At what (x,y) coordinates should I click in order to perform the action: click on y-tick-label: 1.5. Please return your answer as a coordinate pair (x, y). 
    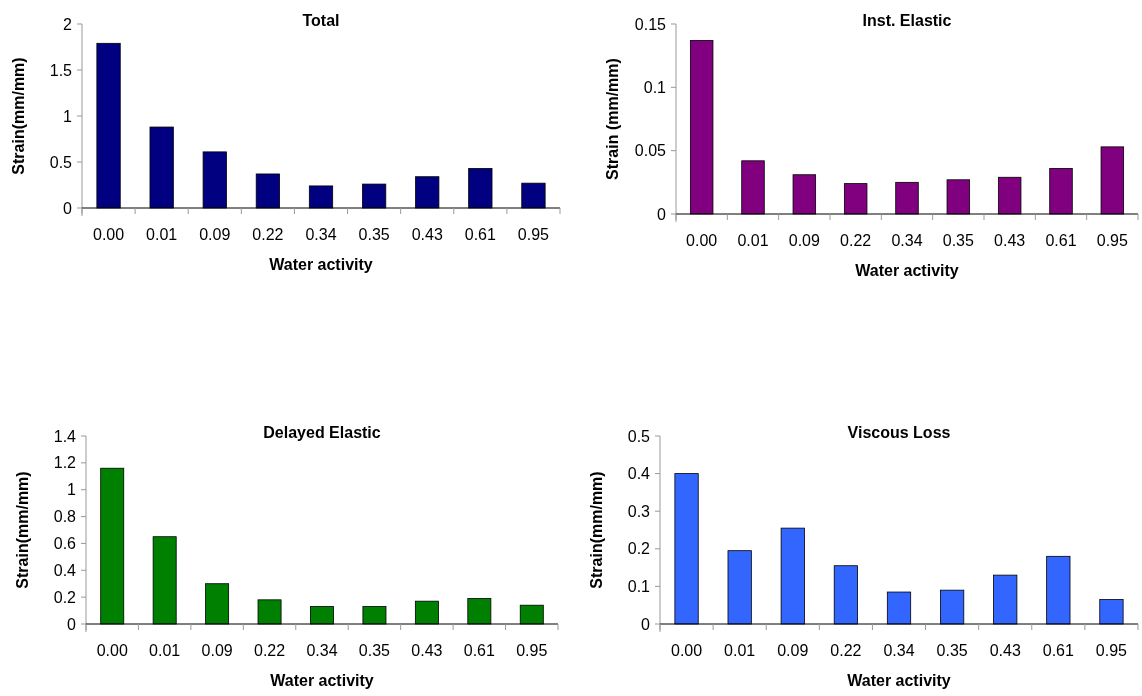
    Looking at the image, I should click on (61, 70).